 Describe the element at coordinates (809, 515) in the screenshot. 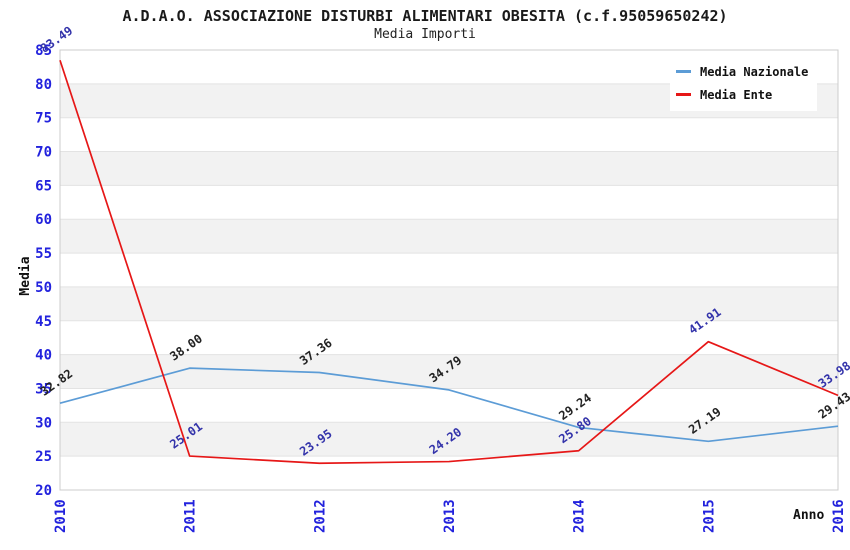

I see `x-axis-title: Anno` at that location.